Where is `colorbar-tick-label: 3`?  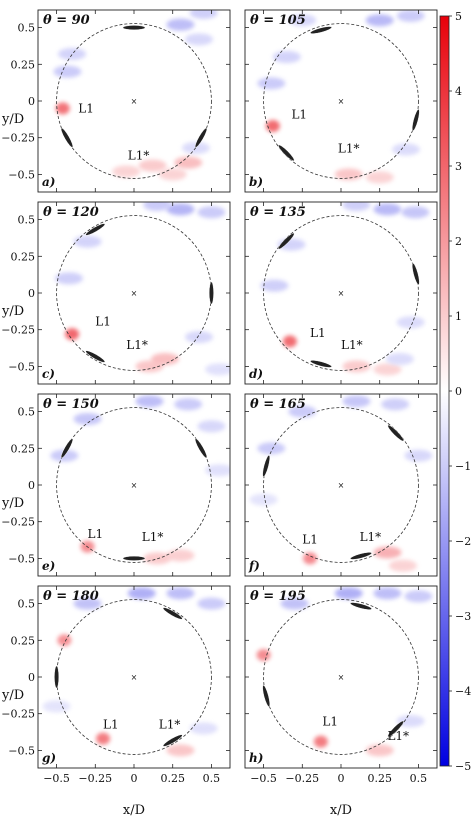 colorbar-tick-label: 3 is located at coordinates (458, 166).